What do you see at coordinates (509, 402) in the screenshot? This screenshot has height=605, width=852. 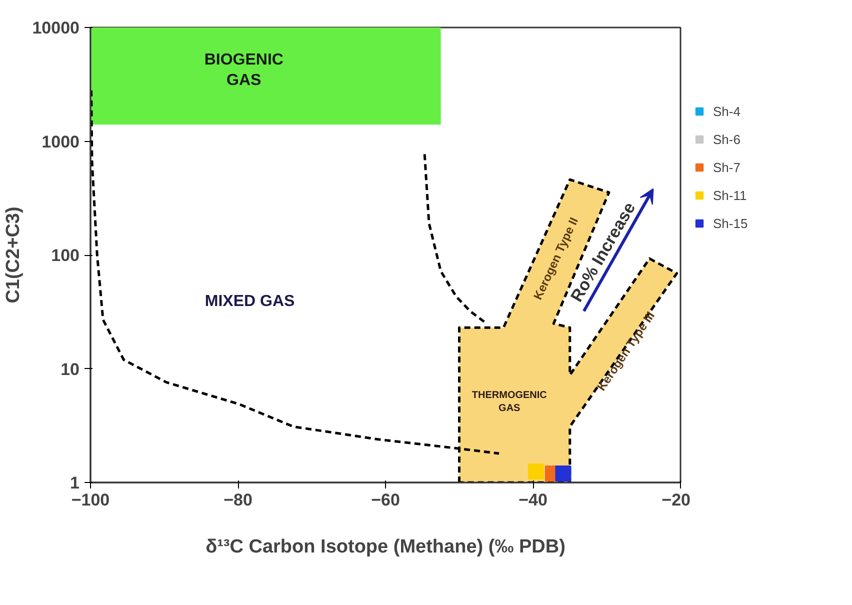 I see `annotation: THERMOGENIC GAS` at bounding box center [509, 402].